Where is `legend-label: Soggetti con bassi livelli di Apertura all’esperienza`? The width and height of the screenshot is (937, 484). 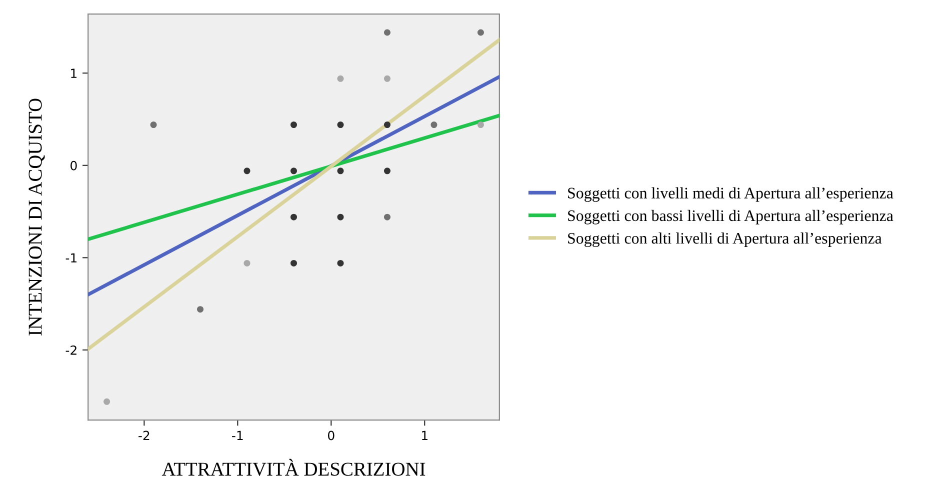
legend-label: Soggetti con bassi livelli di Apertura all’esperienza is located at coordinates (731, 217).